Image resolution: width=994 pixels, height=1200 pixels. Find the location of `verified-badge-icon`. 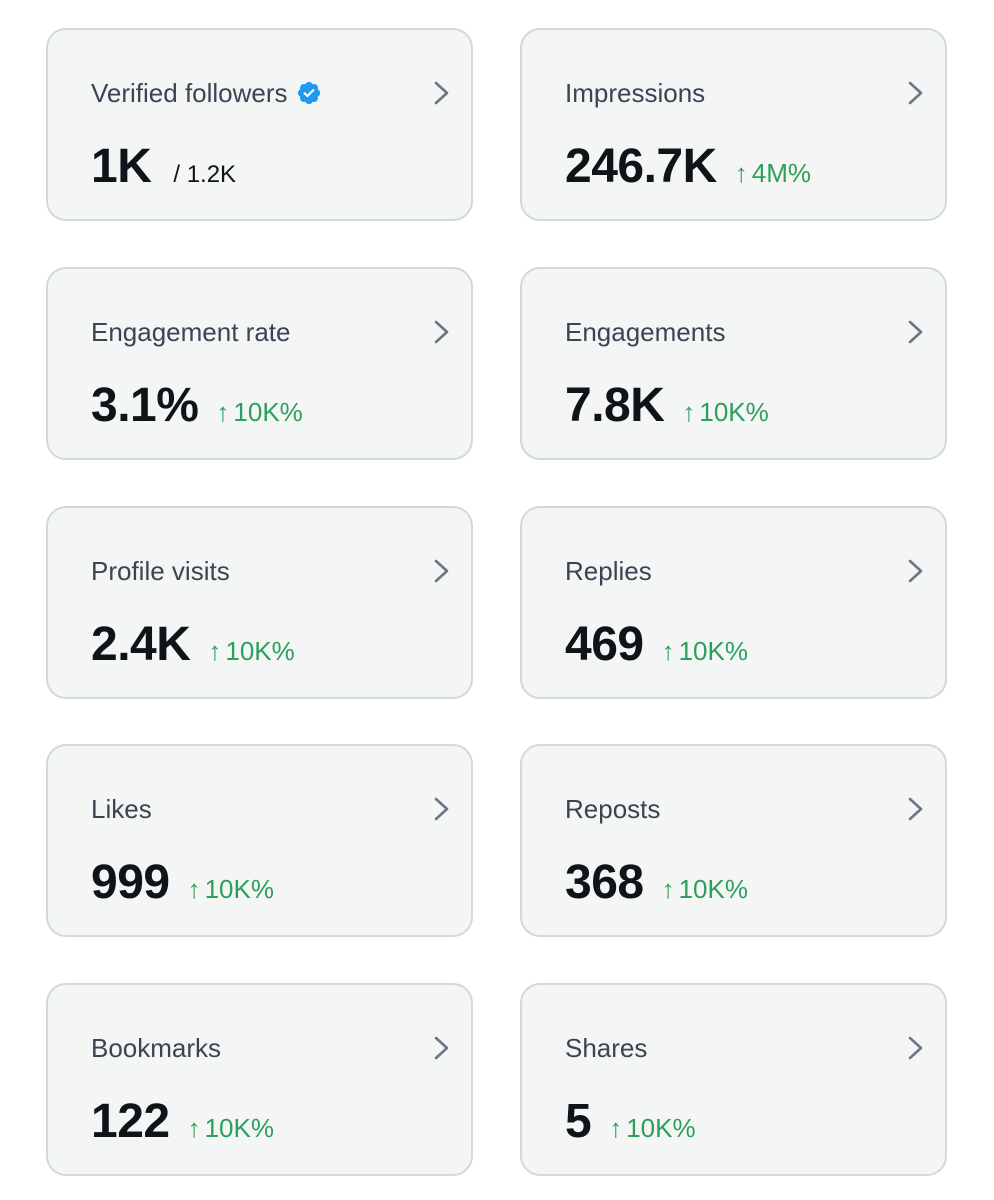

verified-badge-icon is located at coordinates (308, 93).